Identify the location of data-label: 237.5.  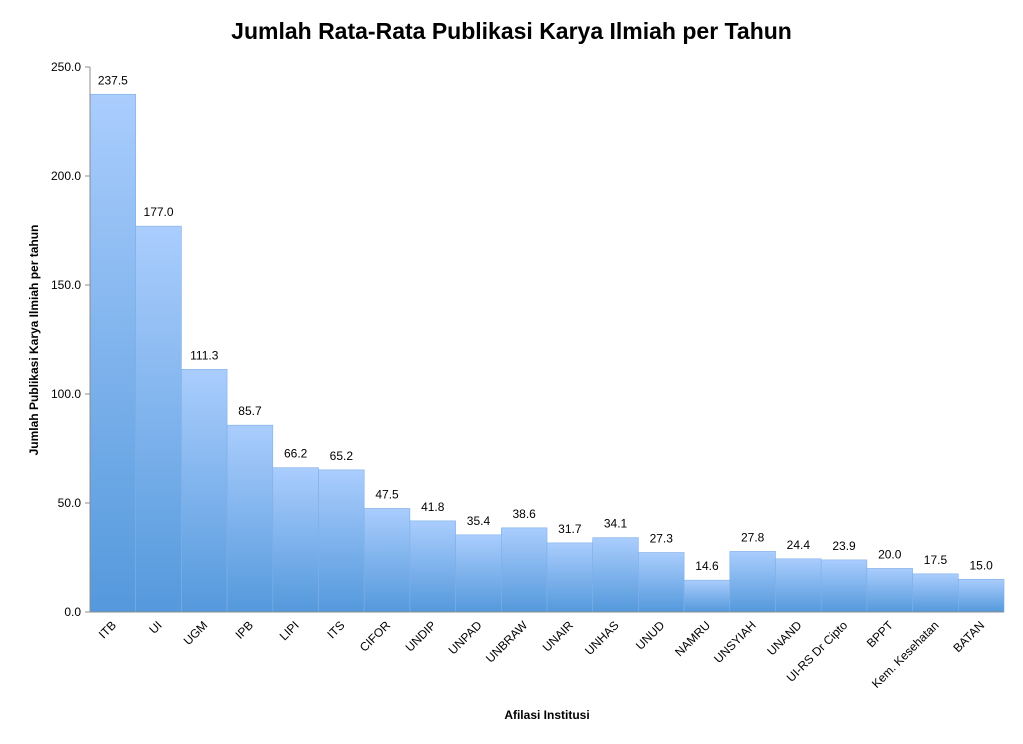
(113, 80).